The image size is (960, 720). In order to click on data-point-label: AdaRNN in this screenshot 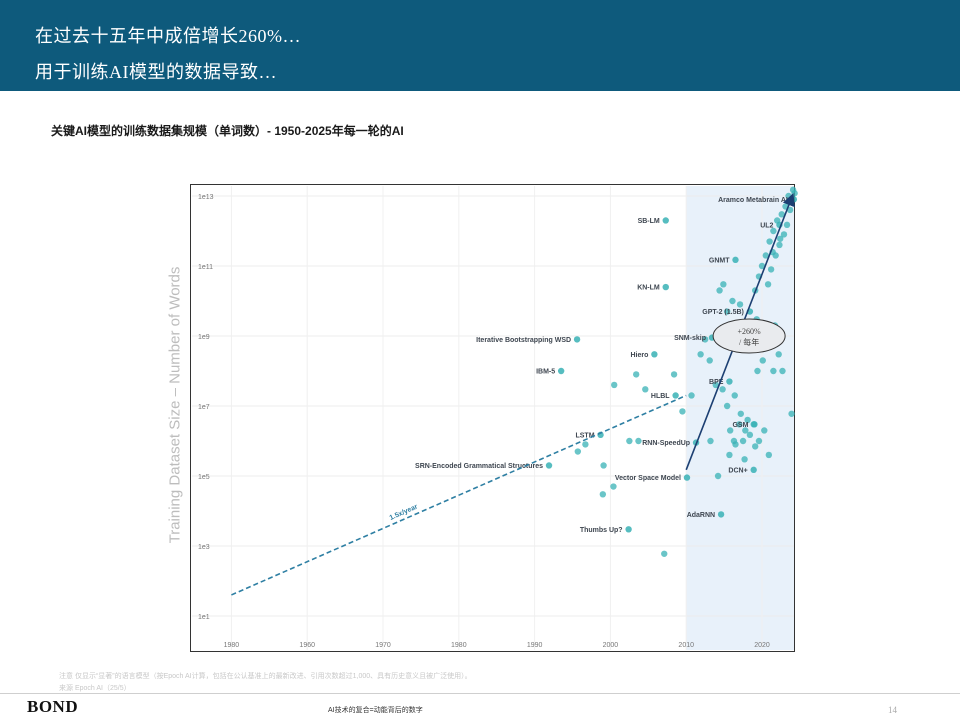, I will do `click(701, 515)`.